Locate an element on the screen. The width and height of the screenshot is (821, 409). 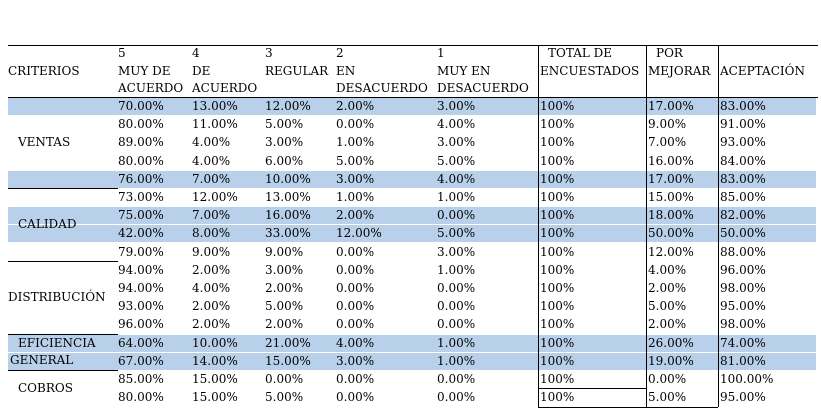
table-cell: 73.00% is located at coordinates (141, 197).